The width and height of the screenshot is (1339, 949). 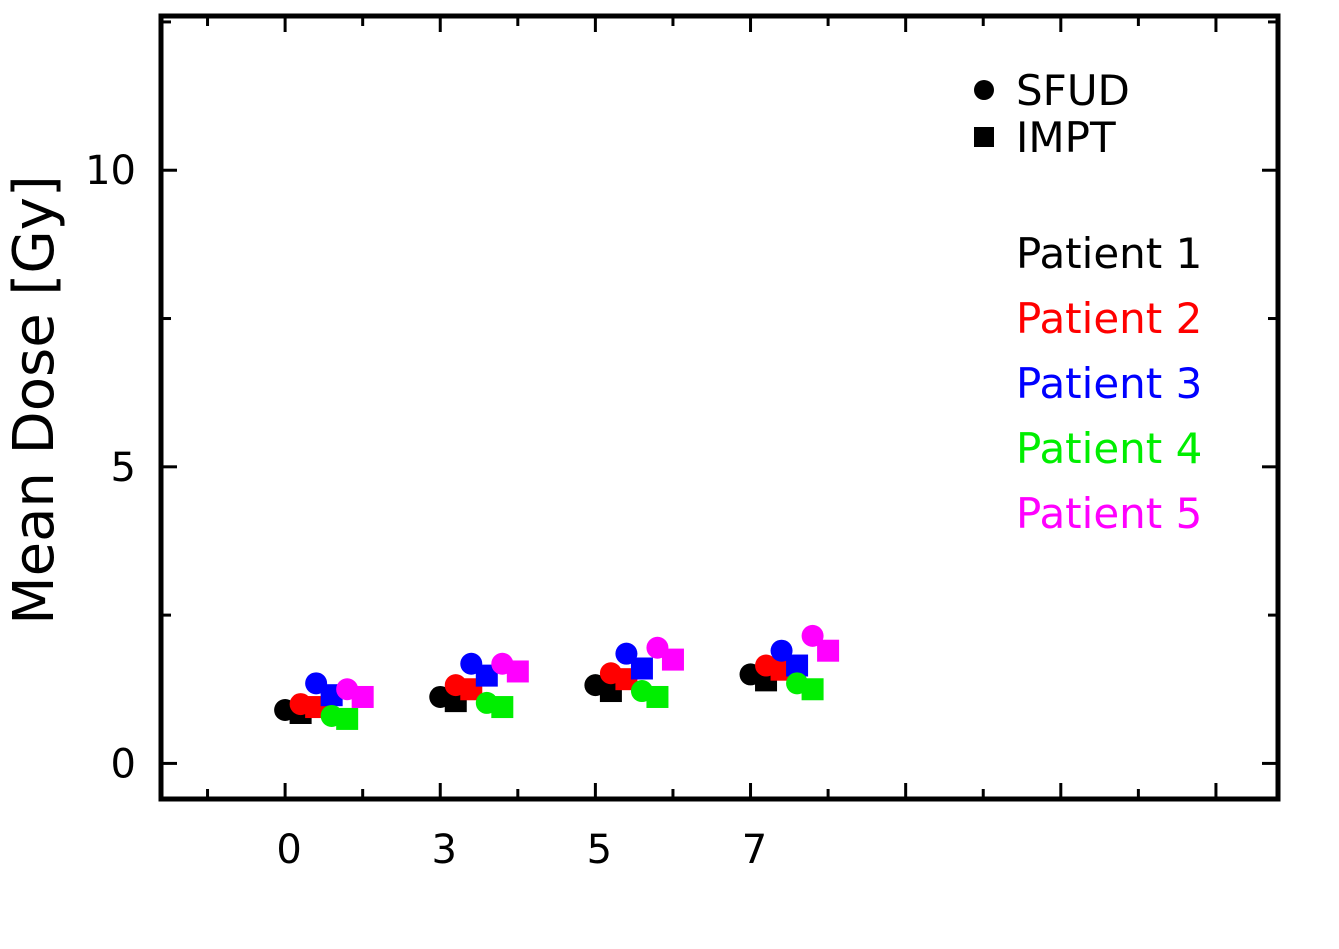 I want to click on x-tick-label: 7, so click(x=754, y=850).